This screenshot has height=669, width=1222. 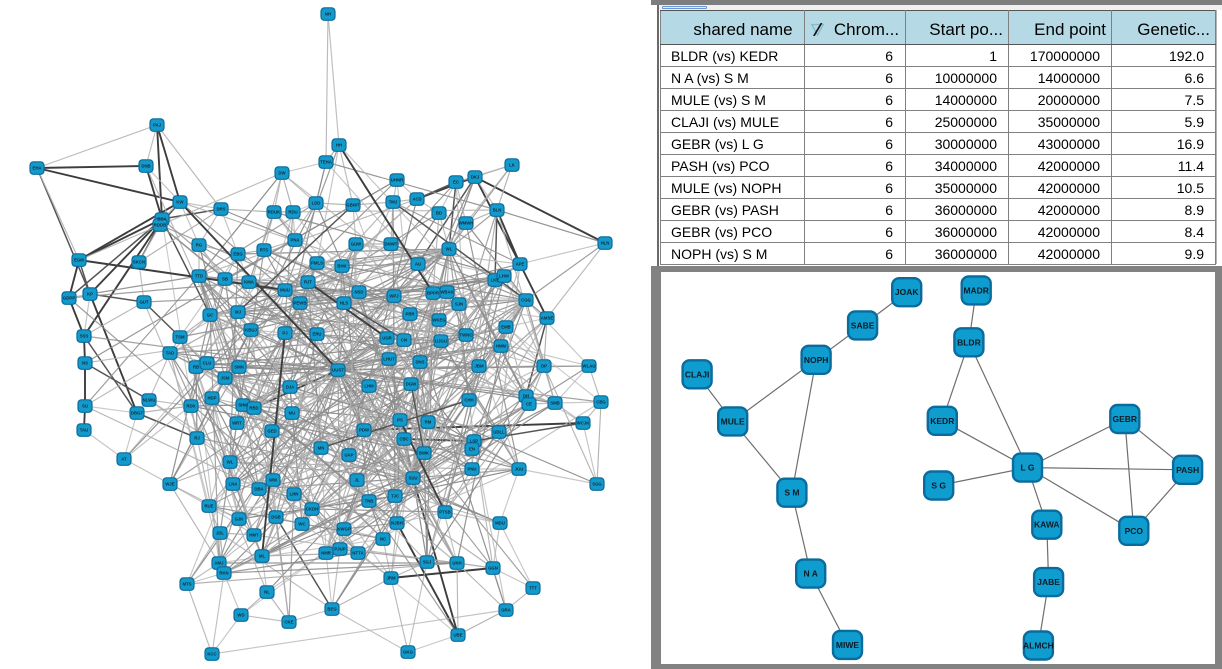 I want to click on svg-text: DNWT, so click(x=391, y=244).